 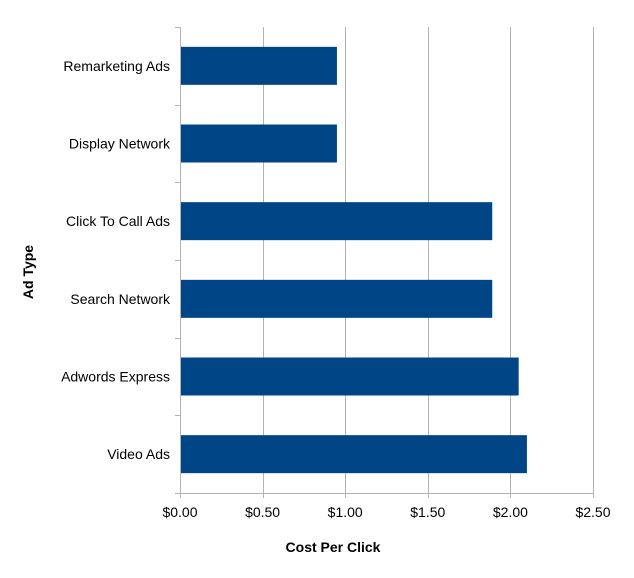 What do you see at coordinates (259, 143) in the screenshot?
I see `bar-display-network` at bounding box center [259, 143].